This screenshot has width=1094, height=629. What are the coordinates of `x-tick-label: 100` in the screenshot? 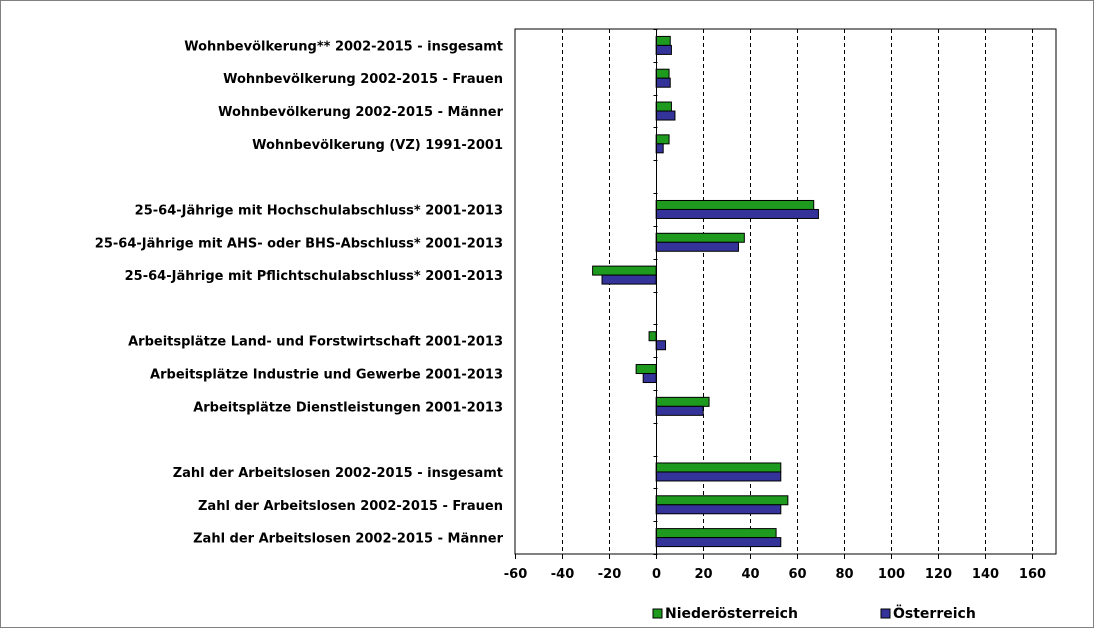 It's located at (891, 574).